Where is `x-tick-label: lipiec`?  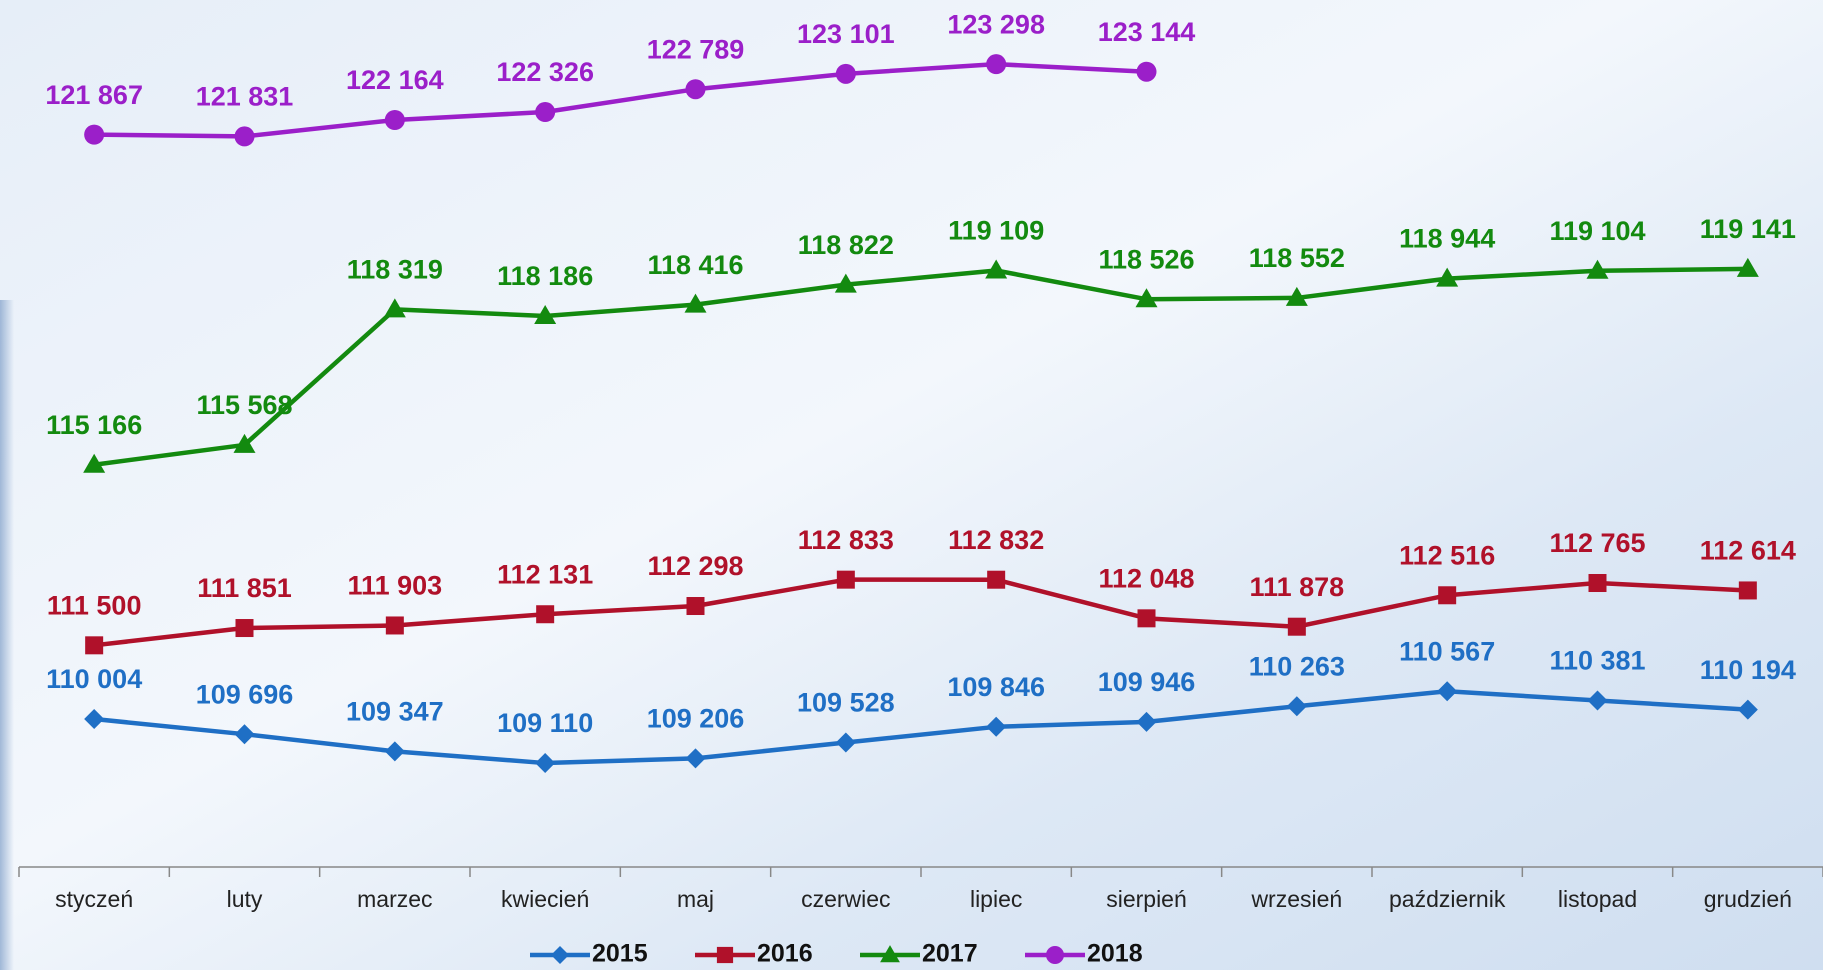
x-tick-label: lipiec is located at coordinates (996, 899).